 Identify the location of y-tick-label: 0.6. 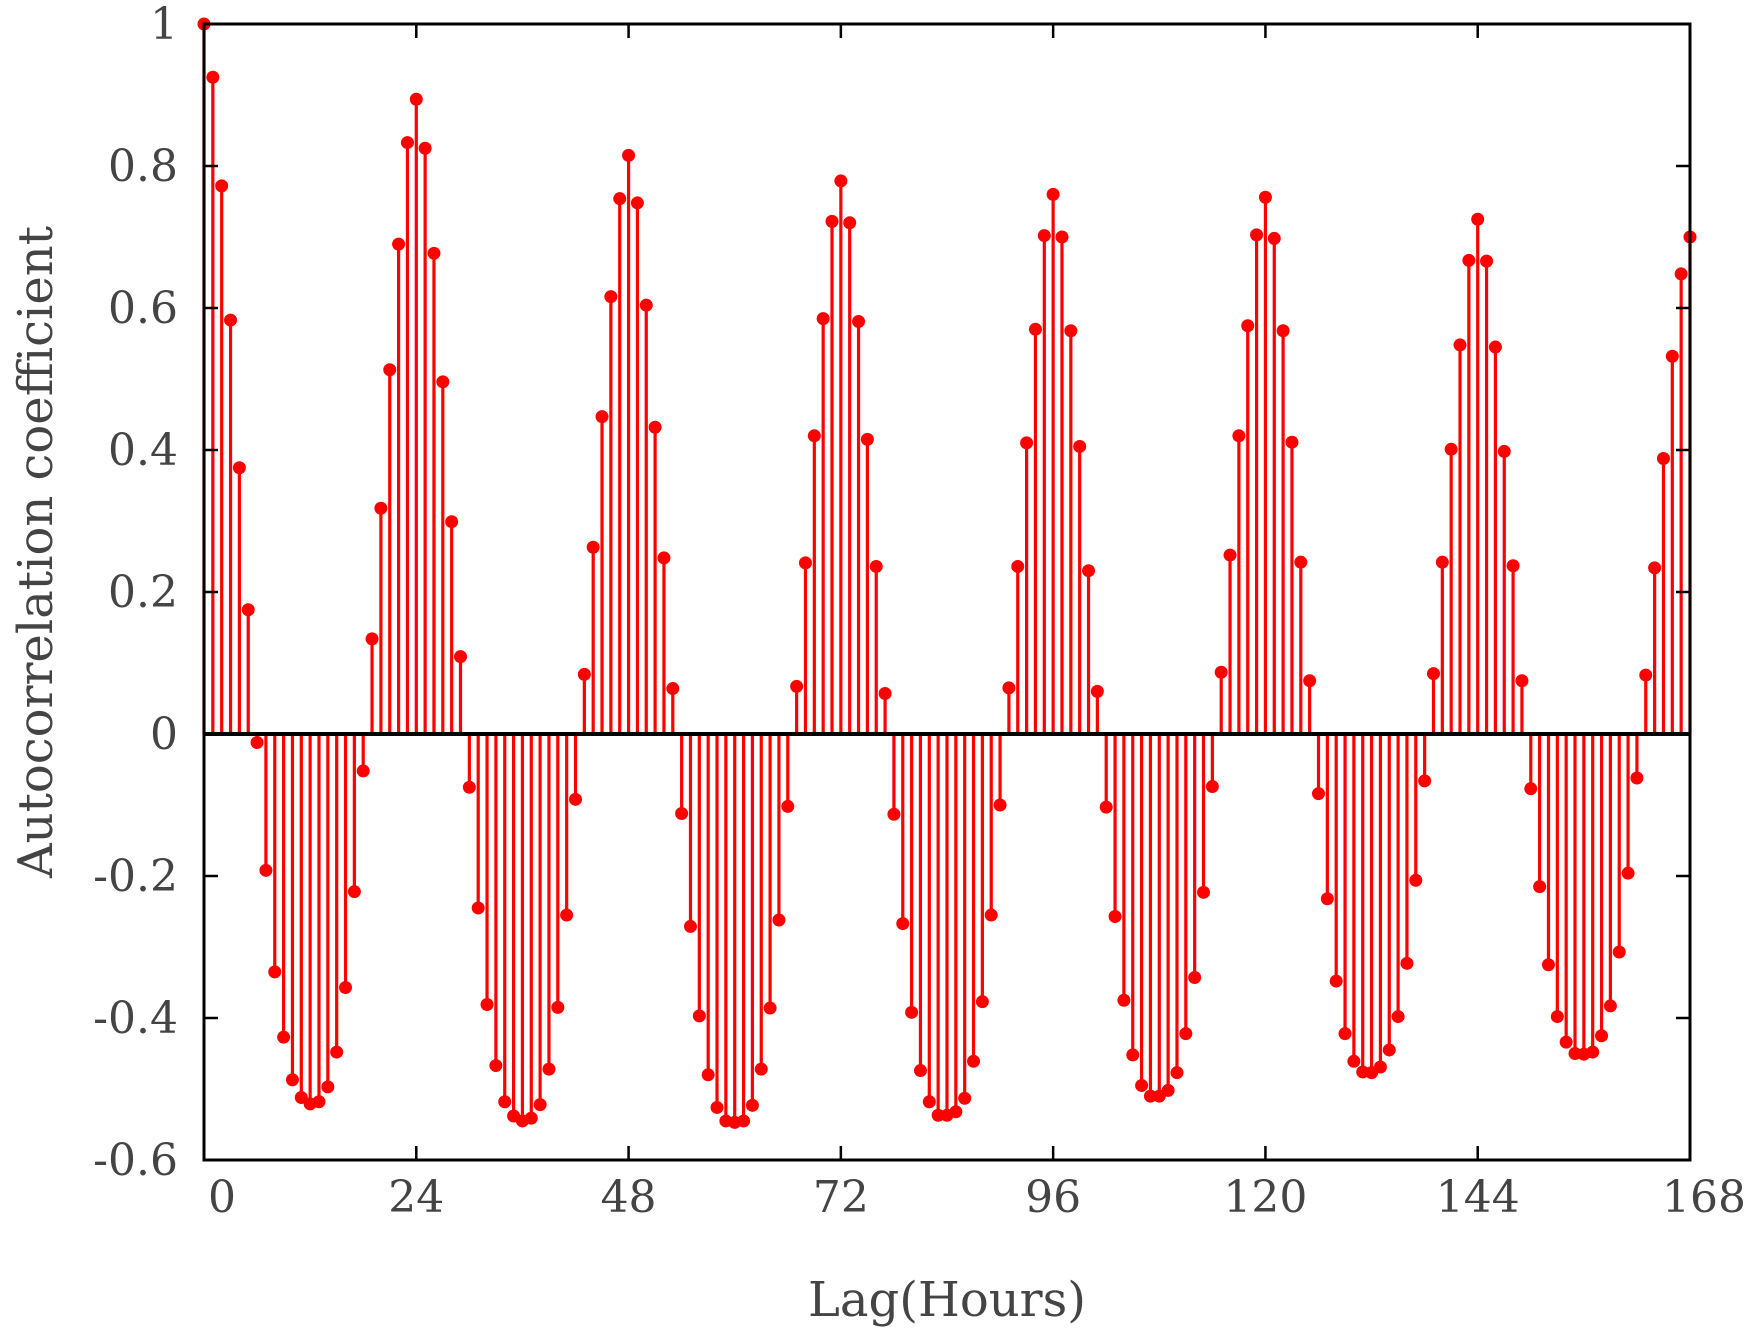
(143, 308).